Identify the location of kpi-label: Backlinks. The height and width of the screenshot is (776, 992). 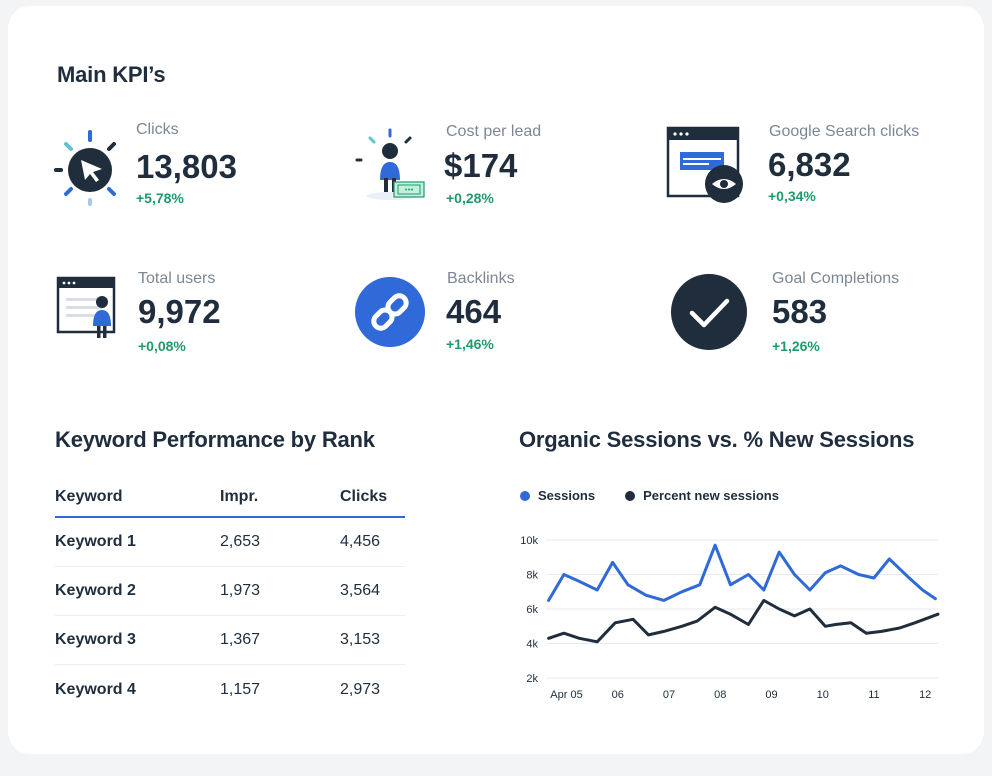
(481, 278).